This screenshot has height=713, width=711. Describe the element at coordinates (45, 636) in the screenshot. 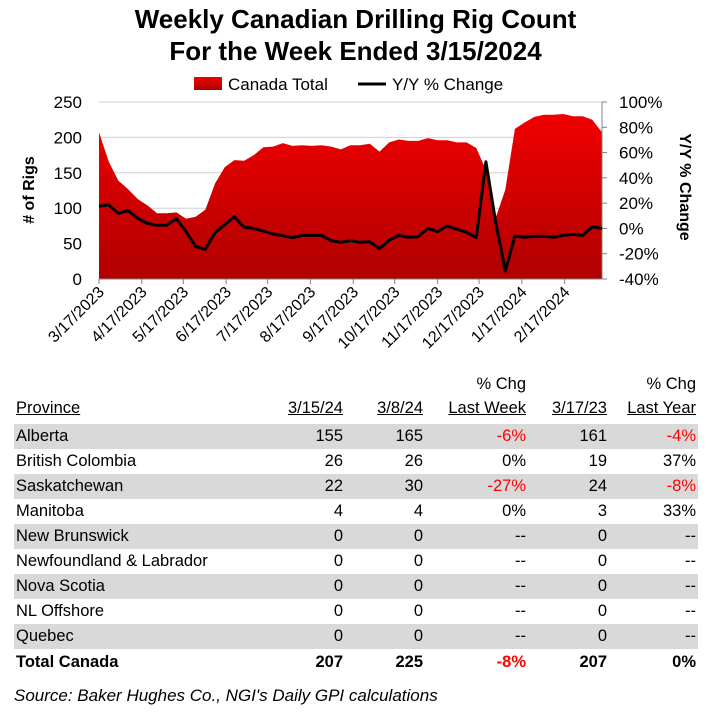

I see `table-cell: Quebec` at that location.